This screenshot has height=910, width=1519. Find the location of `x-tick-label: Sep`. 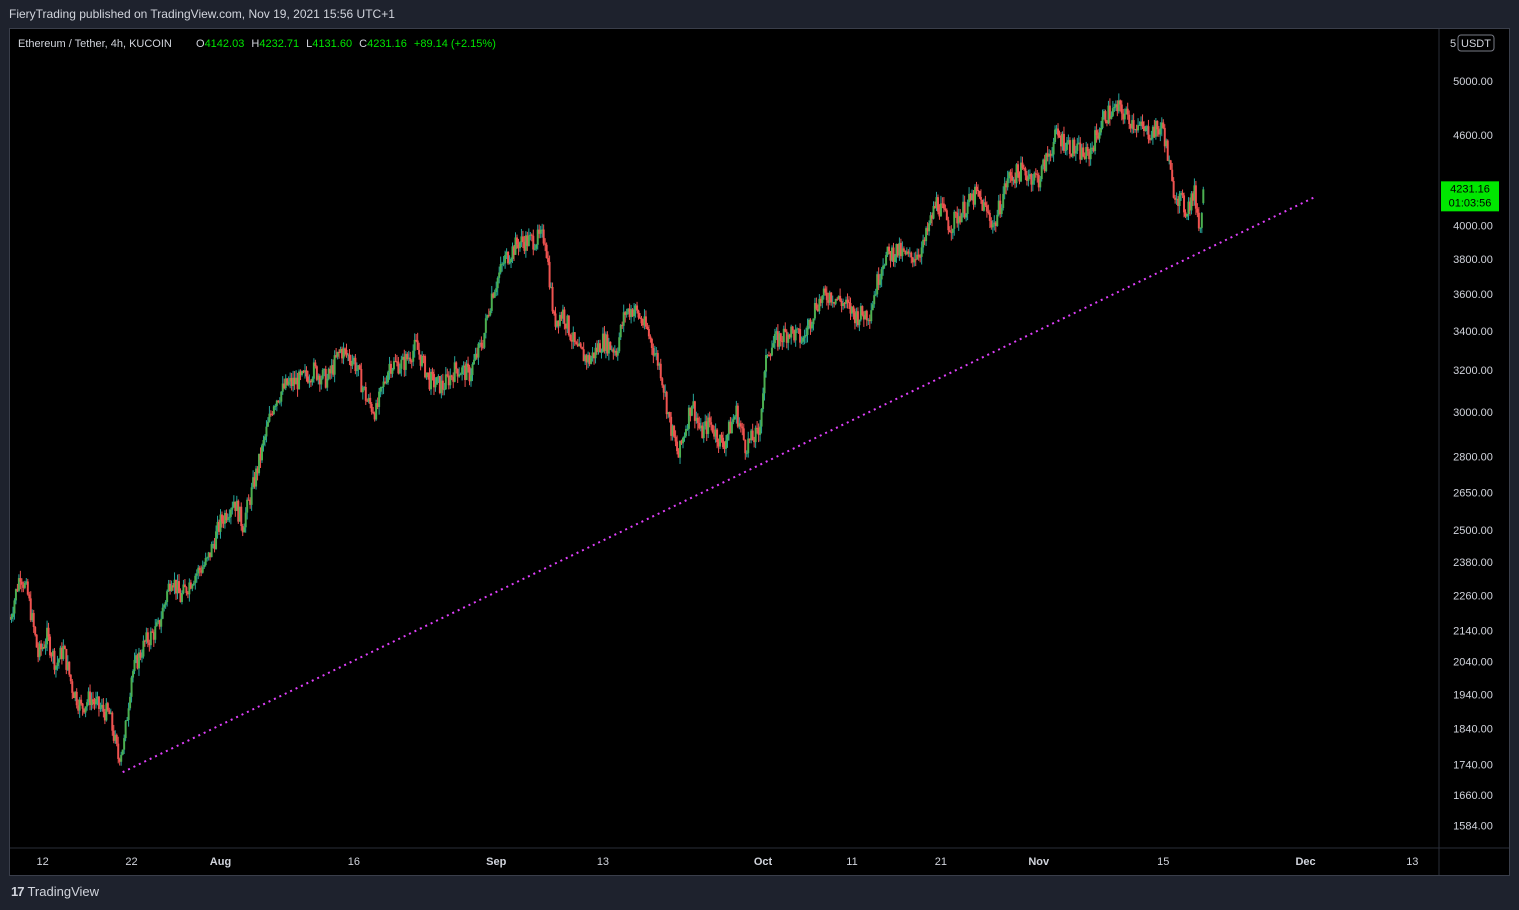

x-tick-label: Sep is located at coordinates (496, 862).